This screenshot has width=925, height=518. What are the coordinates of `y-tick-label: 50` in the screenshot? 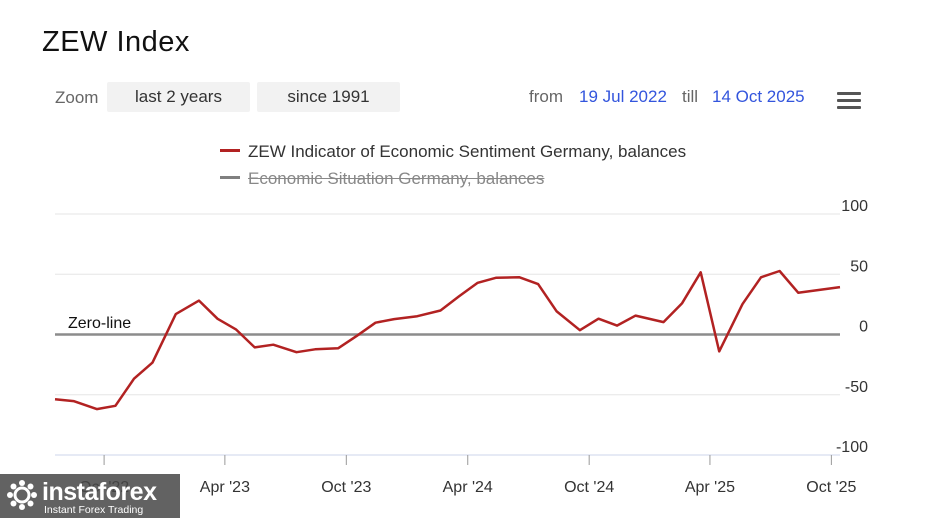 It's located at (859, 266).